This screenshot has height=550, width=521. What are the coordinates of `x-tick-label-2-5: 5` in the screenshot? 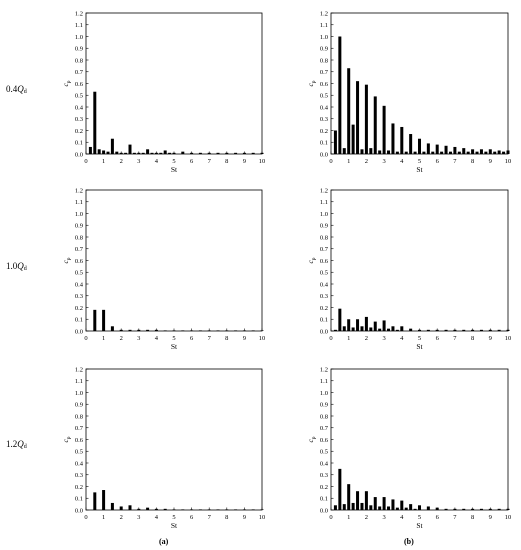 It's located at (173, 338).